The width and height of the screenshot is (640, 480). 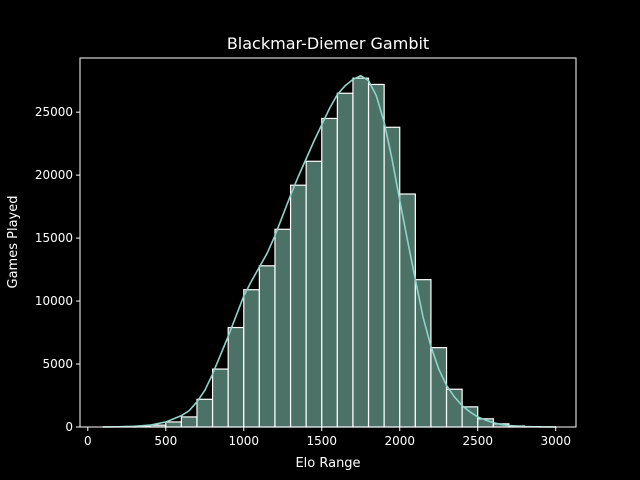 I want to click on x-tick-label: 1000, so click(x=244, y=441).